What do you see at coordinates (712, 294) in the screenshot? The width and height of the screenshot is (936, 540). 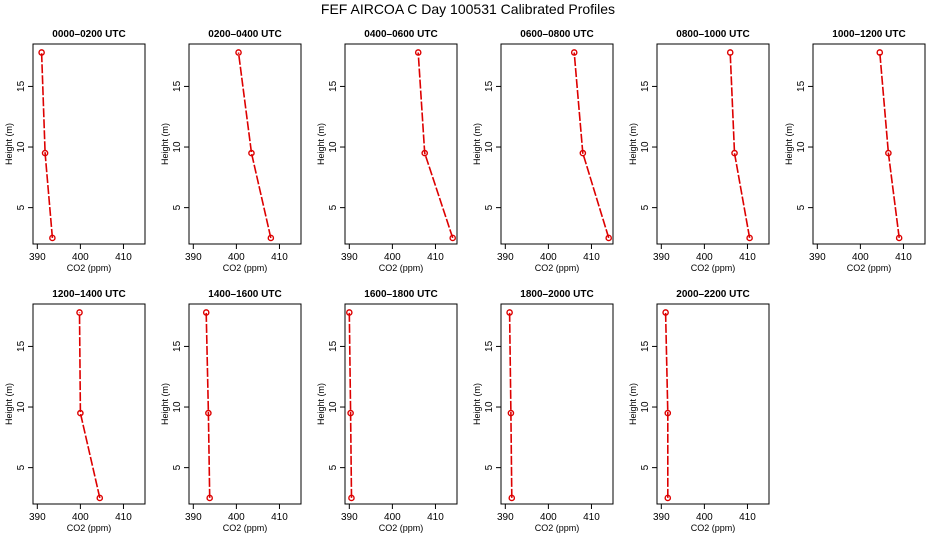 I see `panel-title: 2000–2200 UTC` at bounding box center [712, 294].